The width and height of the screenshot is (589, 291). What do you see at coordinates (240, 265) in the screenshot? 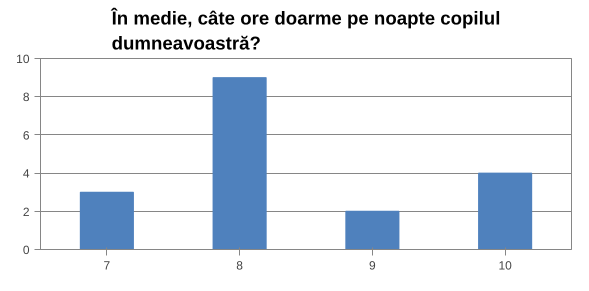
I see `x-tick-label: 8` at bounding box center [240, 265].